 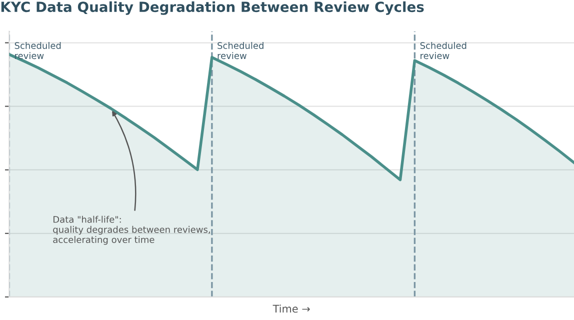 I want to click on annotation: Data "half-life": quality degrades between reviews, accelerating over time, so click(x=131, y=230).